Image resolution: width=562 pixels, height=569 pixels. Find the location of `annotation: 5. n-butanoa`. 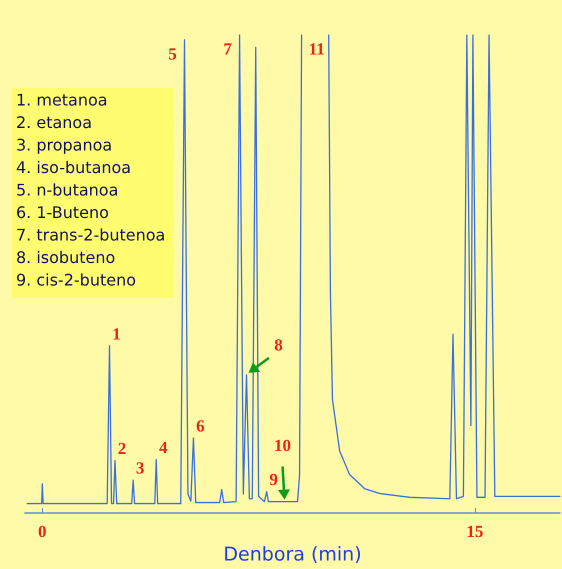

annotation: 5. n-butanoa is located at coordinates (67, 190).